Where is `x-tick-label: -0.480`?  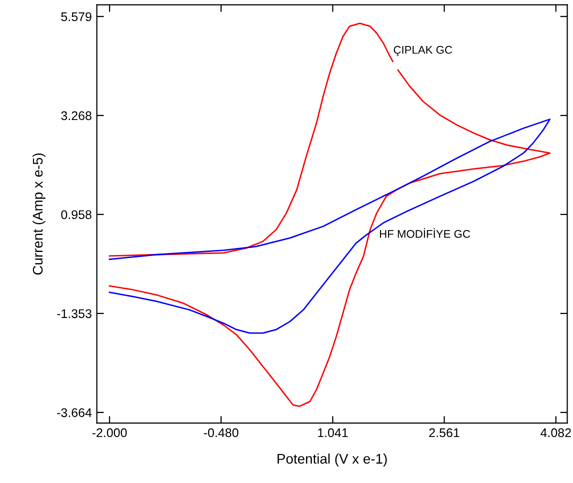 x-tick-label: -0.480 is located at coordinates (221, 433).